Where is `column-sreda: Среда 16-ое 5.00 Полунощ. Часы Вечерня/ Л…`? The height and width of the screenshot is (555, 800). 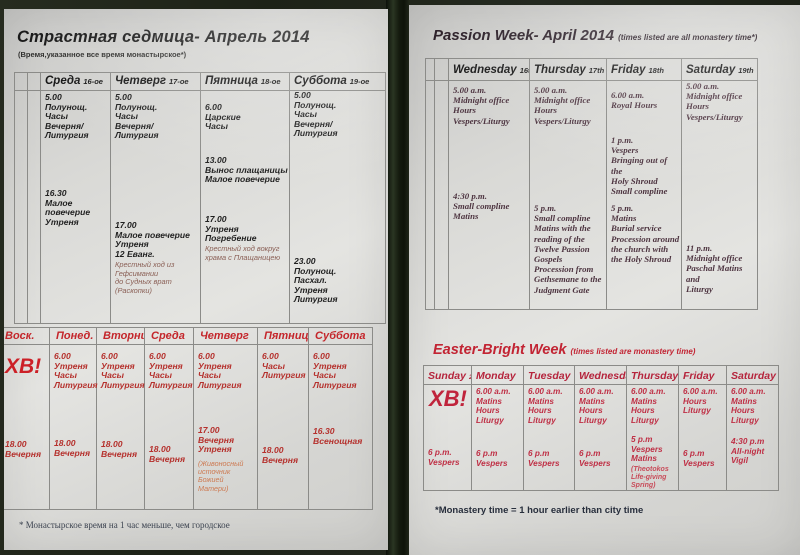
column-sreda: Среда 16-ое 5.00 Полунощ. Часы Вечерня/ Л… is located at coordinates (75, 198).